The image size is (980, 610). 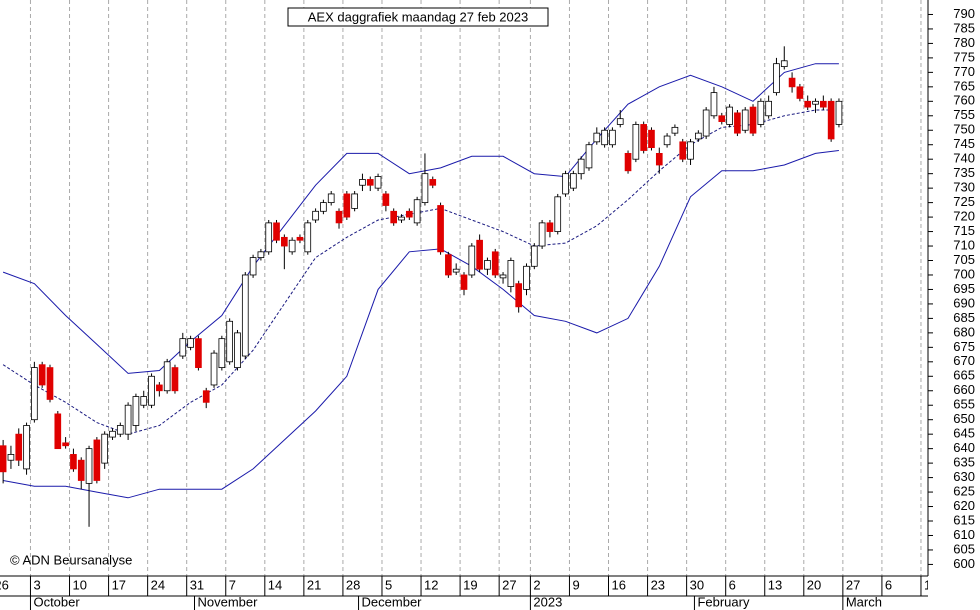 I want to click on x-tick-label: 31, so click(x=197, y=584).